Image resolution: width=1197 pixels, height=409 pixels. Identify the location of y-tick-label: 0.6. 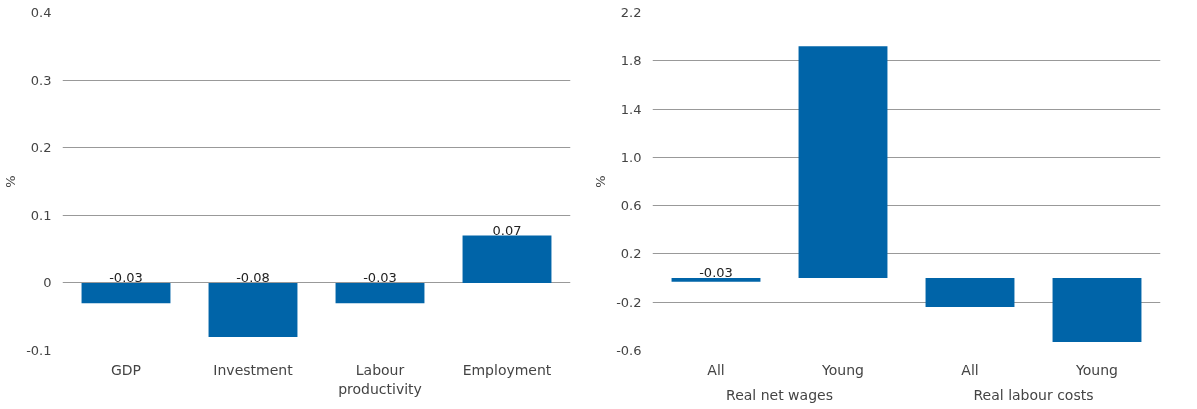
(631, 206).